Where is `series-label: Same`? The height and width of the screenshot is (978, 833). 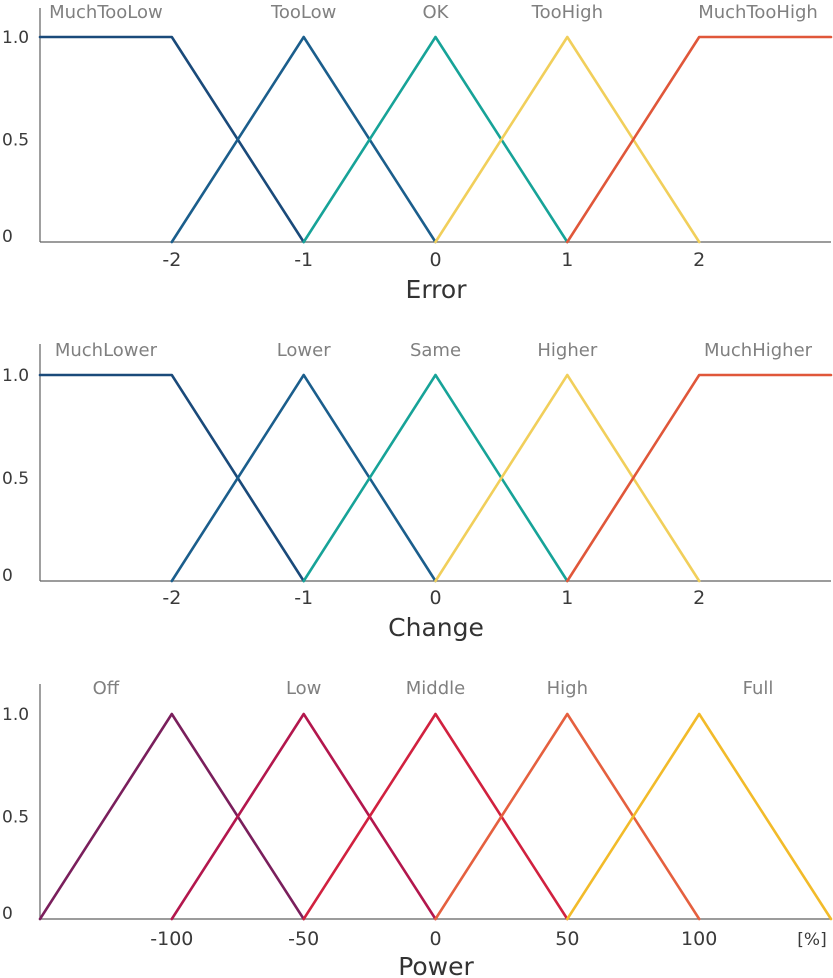 series-label: Same is located at coordinates (435, 350).